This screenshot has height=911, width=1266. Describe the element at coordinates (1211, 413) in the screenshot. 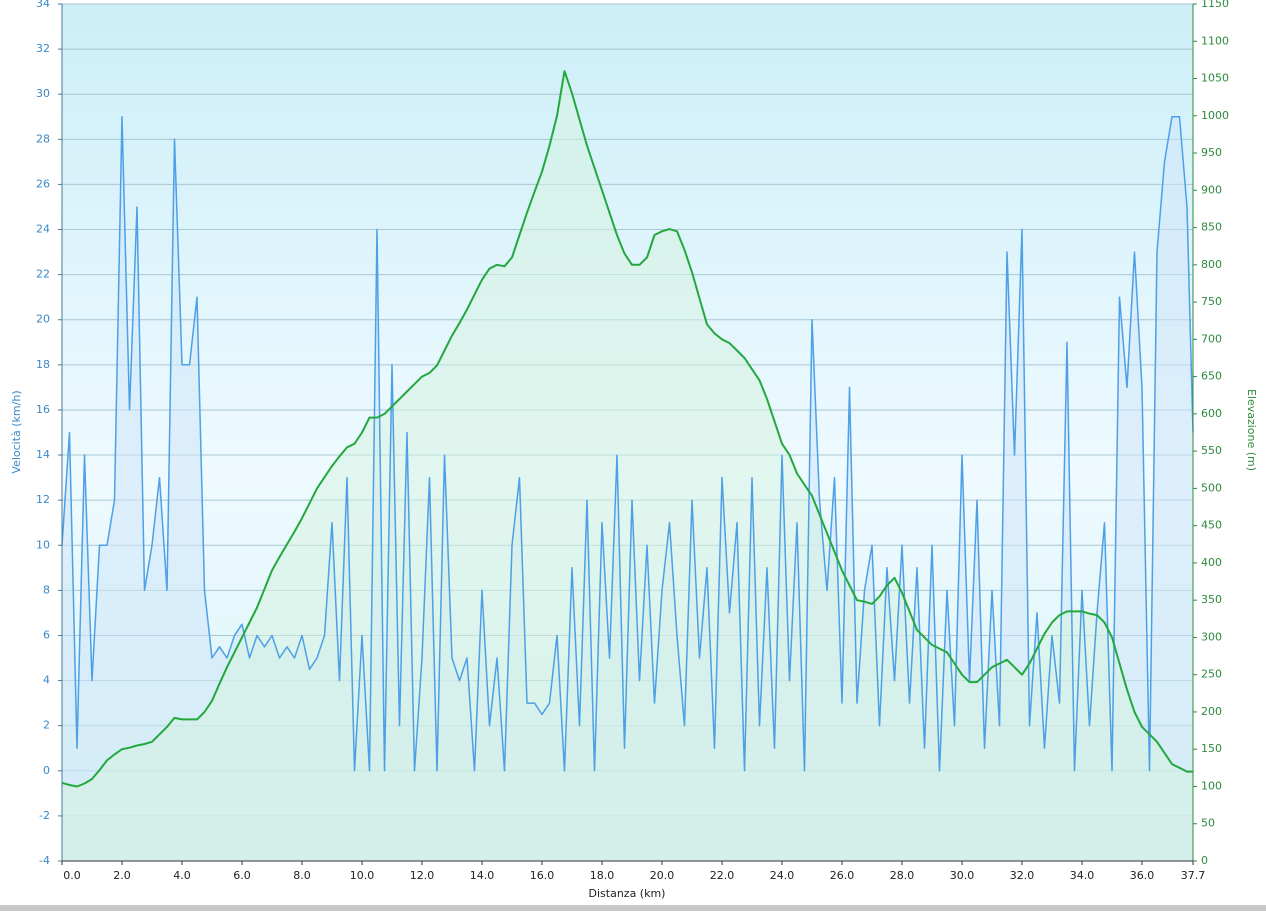

I see `y2-tick-label: 600` at that location.